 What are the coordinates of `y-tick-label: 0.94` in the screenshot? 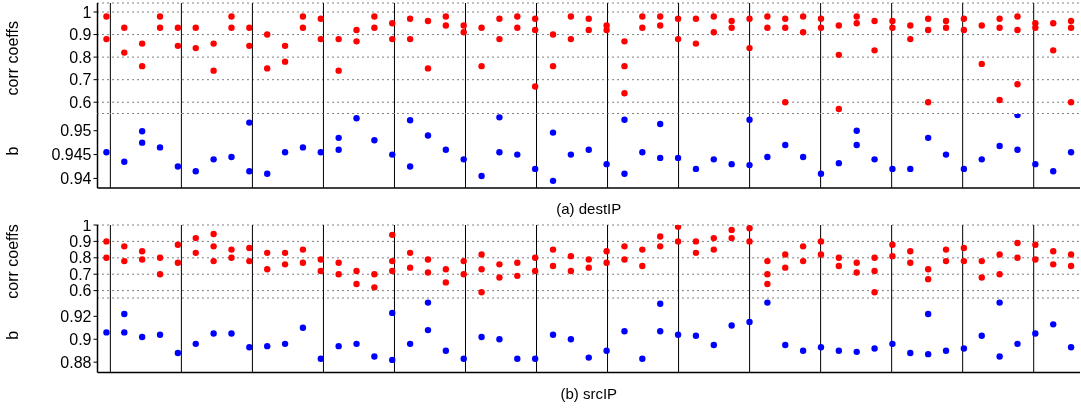 It's located at (76, 178).